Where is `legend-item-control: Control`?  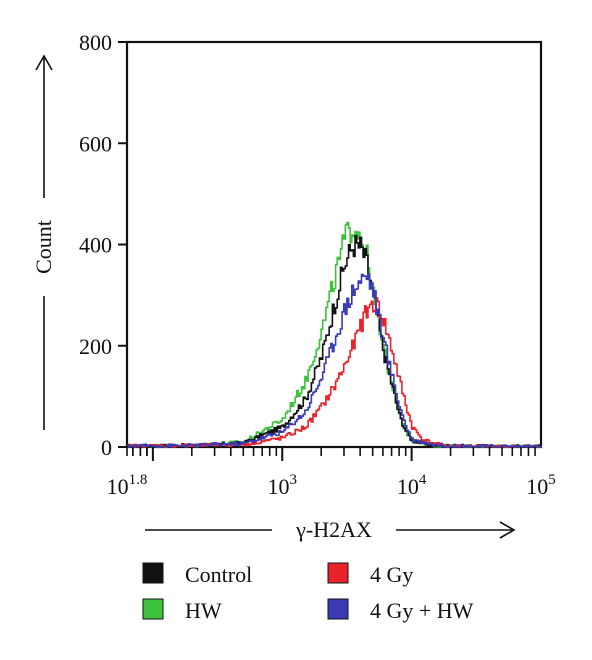 legend-item-control: Control is located at coordinates (197, 574).